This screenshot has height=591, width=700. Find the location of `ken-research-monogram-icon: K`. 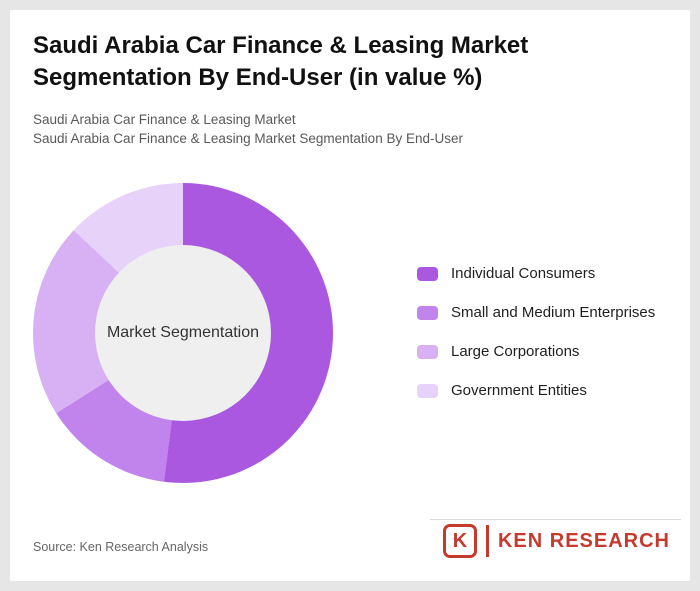

ken-research-monogram-icon: K is located at coordinates (459, 541).